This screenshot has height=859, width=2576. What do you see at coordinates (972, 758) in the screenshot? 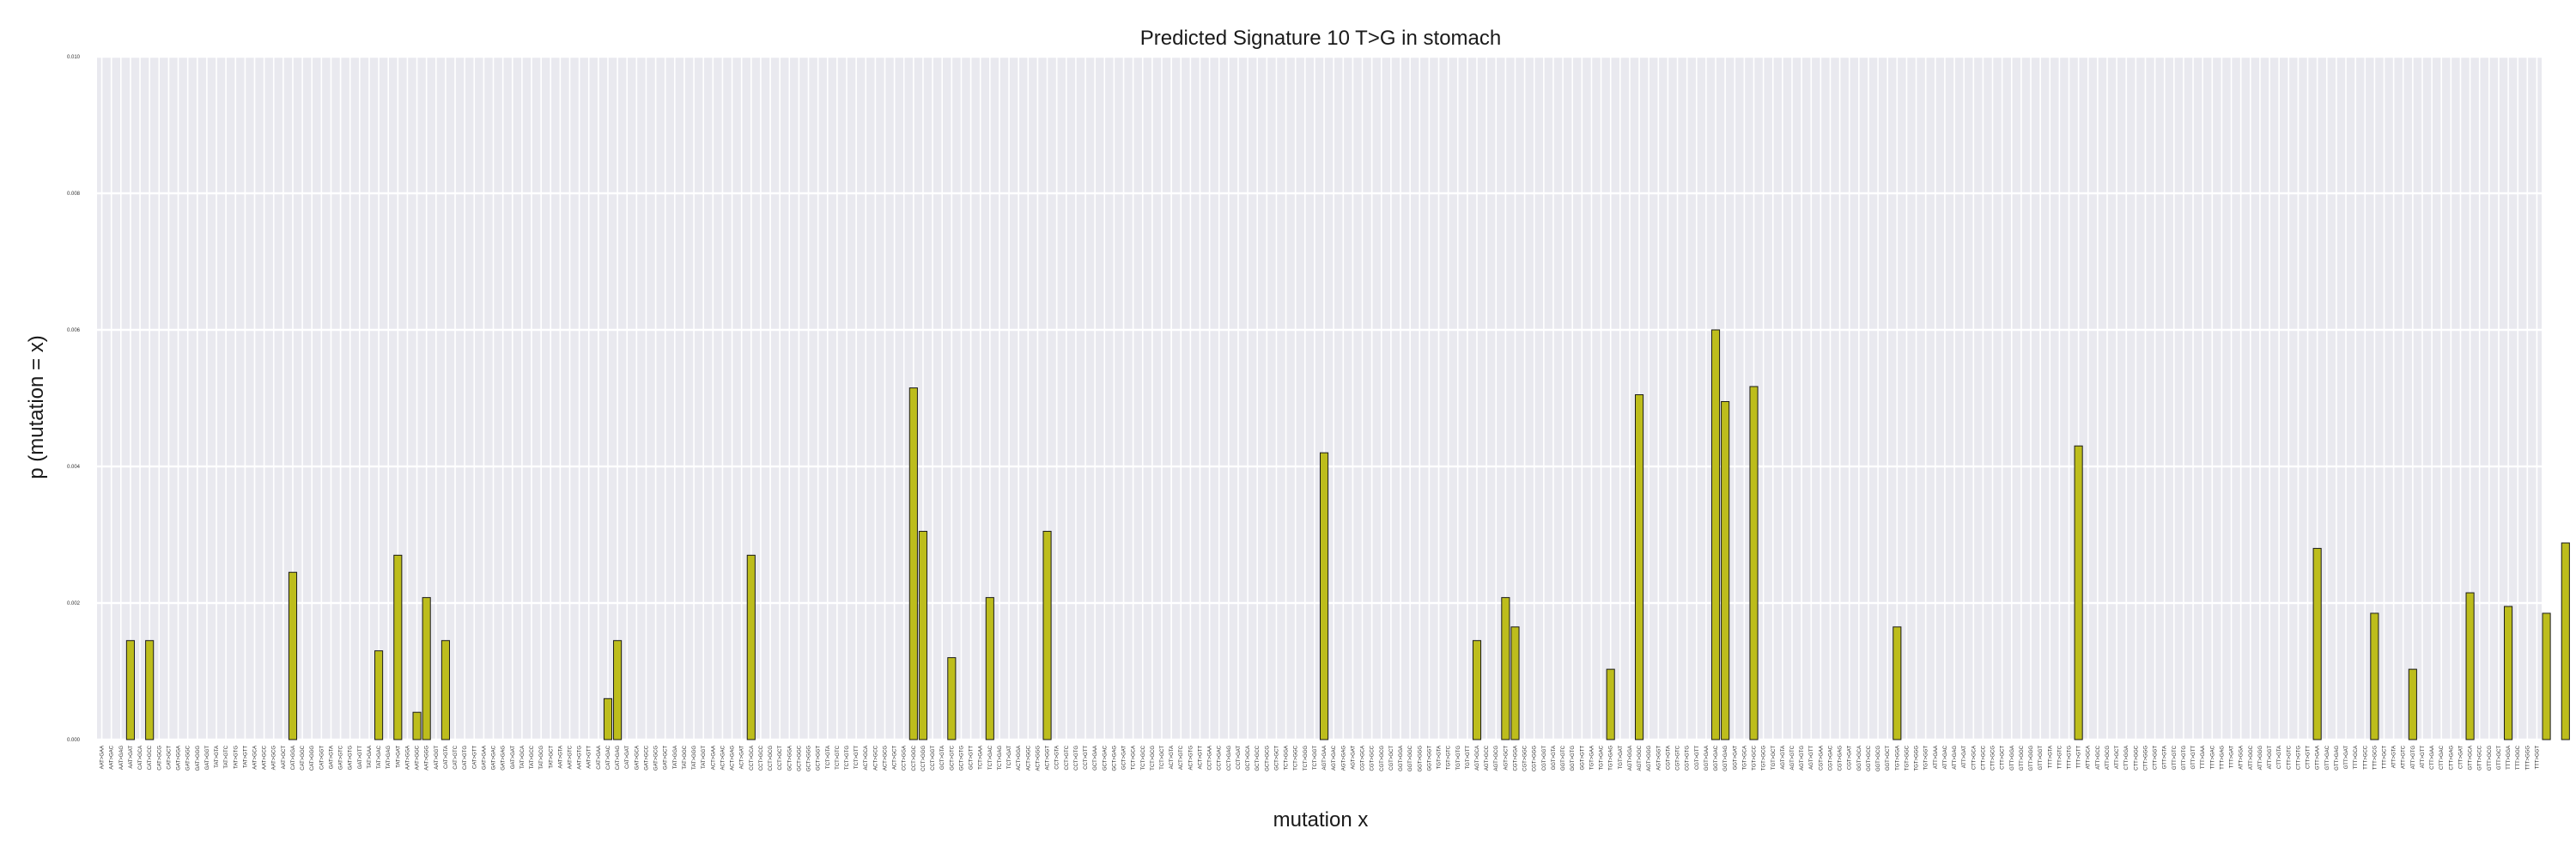
I see `x-tick-label: GCT>GTT` at bounding box center [972, 758].